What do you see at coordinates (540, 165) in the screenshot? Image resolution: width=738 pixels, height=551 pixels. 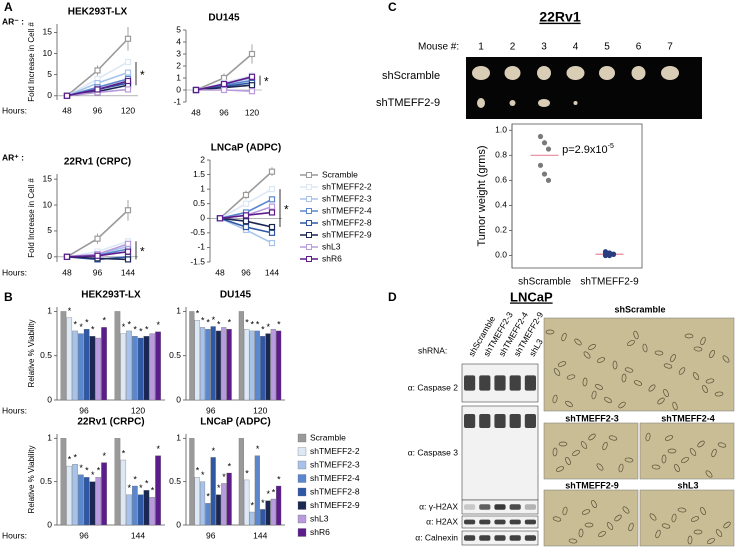 I see `point` at bounding box center [540, 165].